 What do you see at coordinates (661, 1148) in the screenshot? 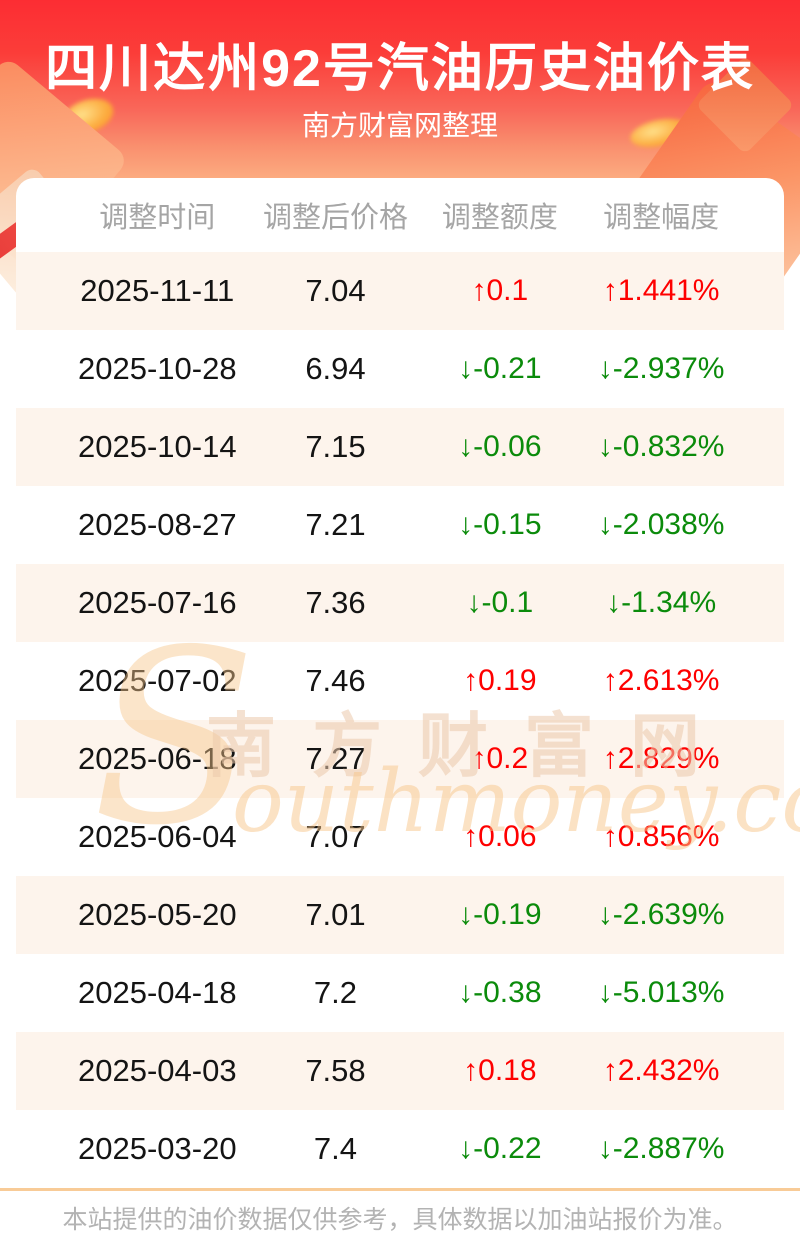
I see `cell-percent: ↓-2.887%` at bounding box center [661, 1148].